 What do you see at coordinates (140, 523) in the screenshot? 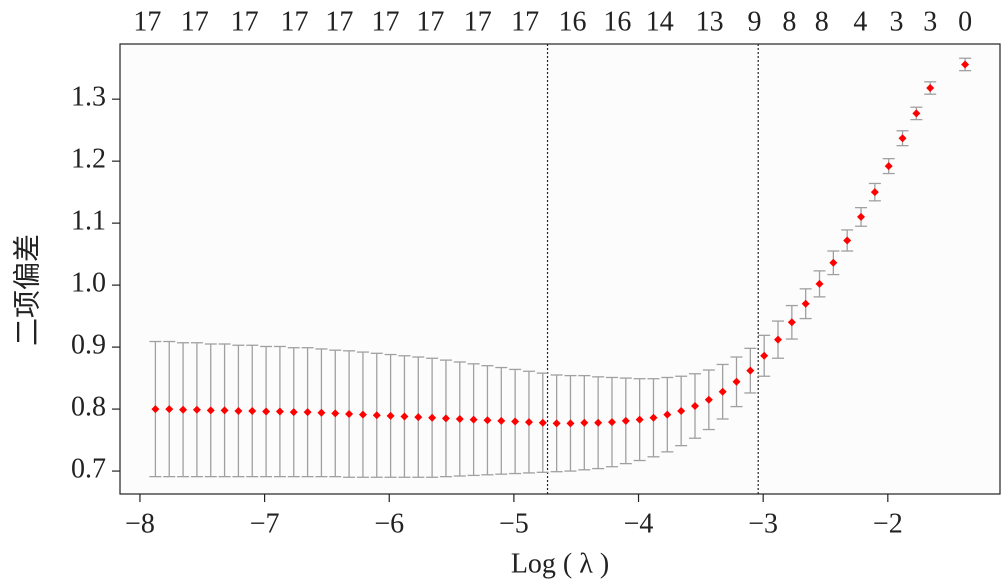
I see `x-tick-label: −8` at bounding box center [140, 523].